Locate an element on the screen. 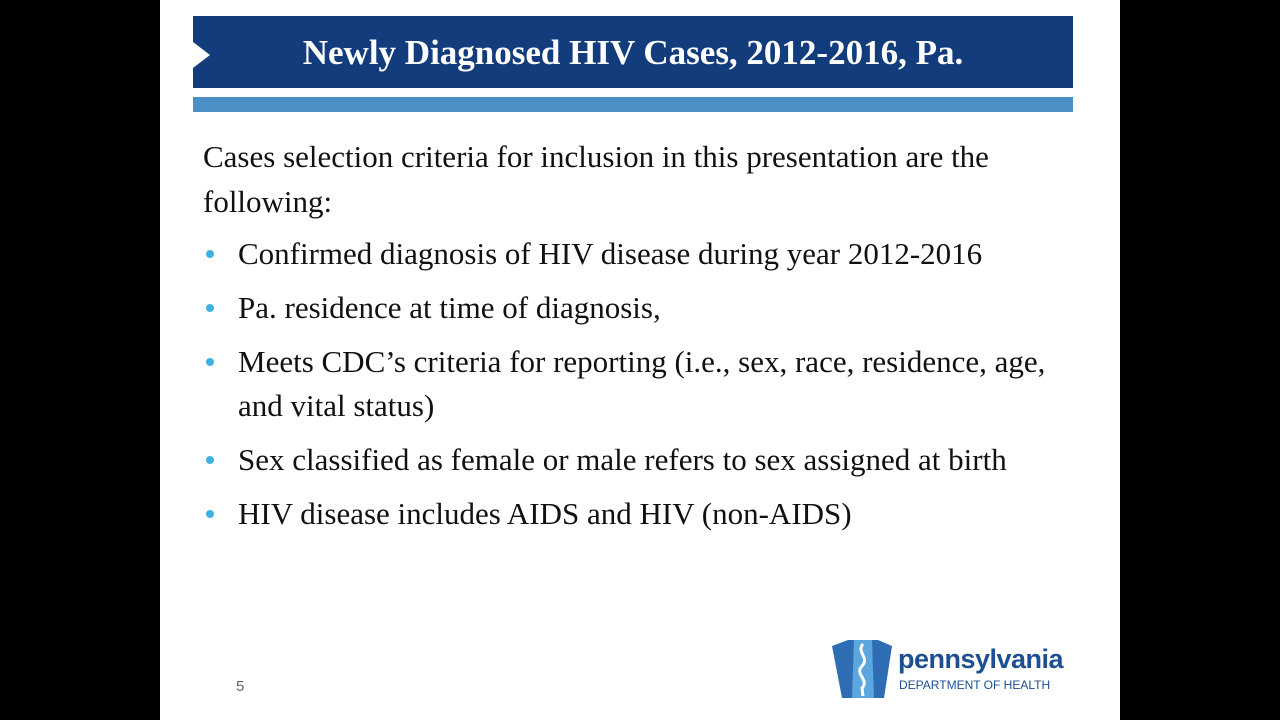  title-stripe is located at coordinates (633, 104).